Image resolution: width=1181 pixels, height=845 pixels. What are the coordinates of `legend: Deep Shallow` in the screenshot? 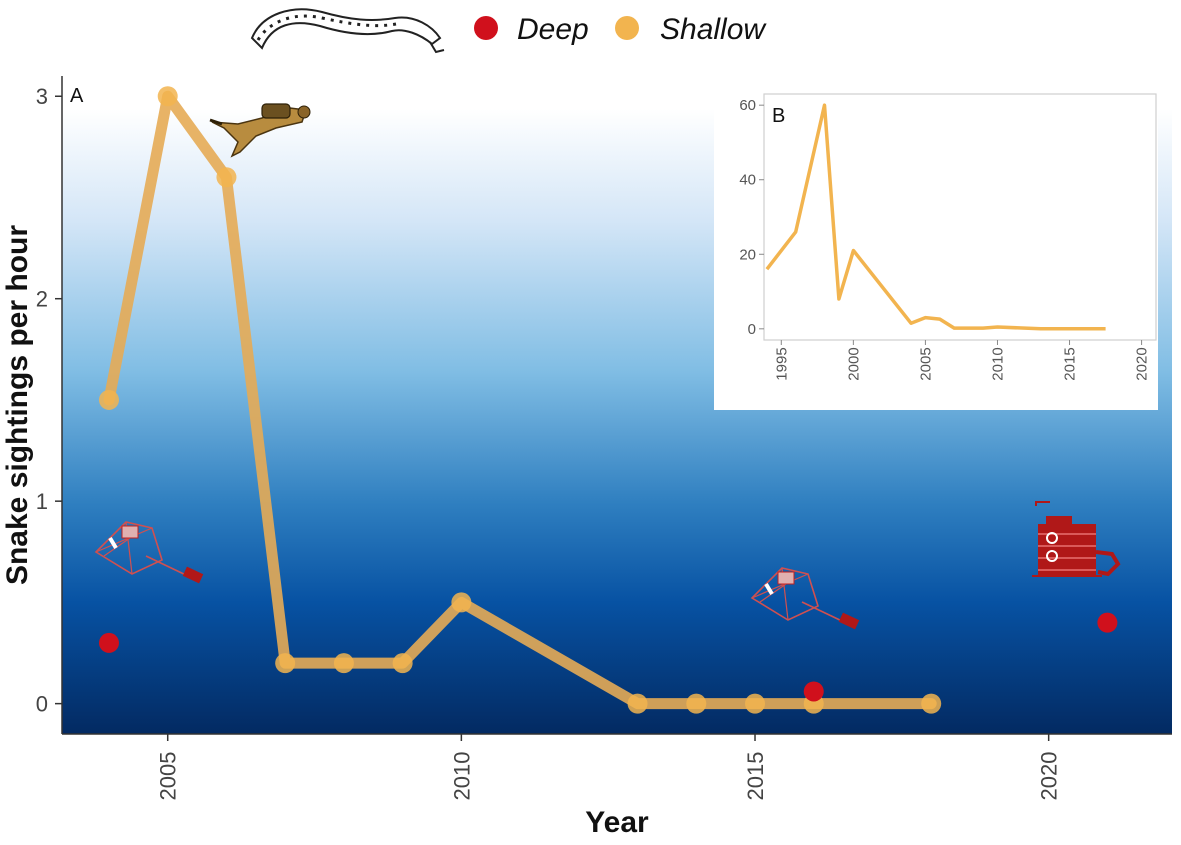 It's located at (509, 30).